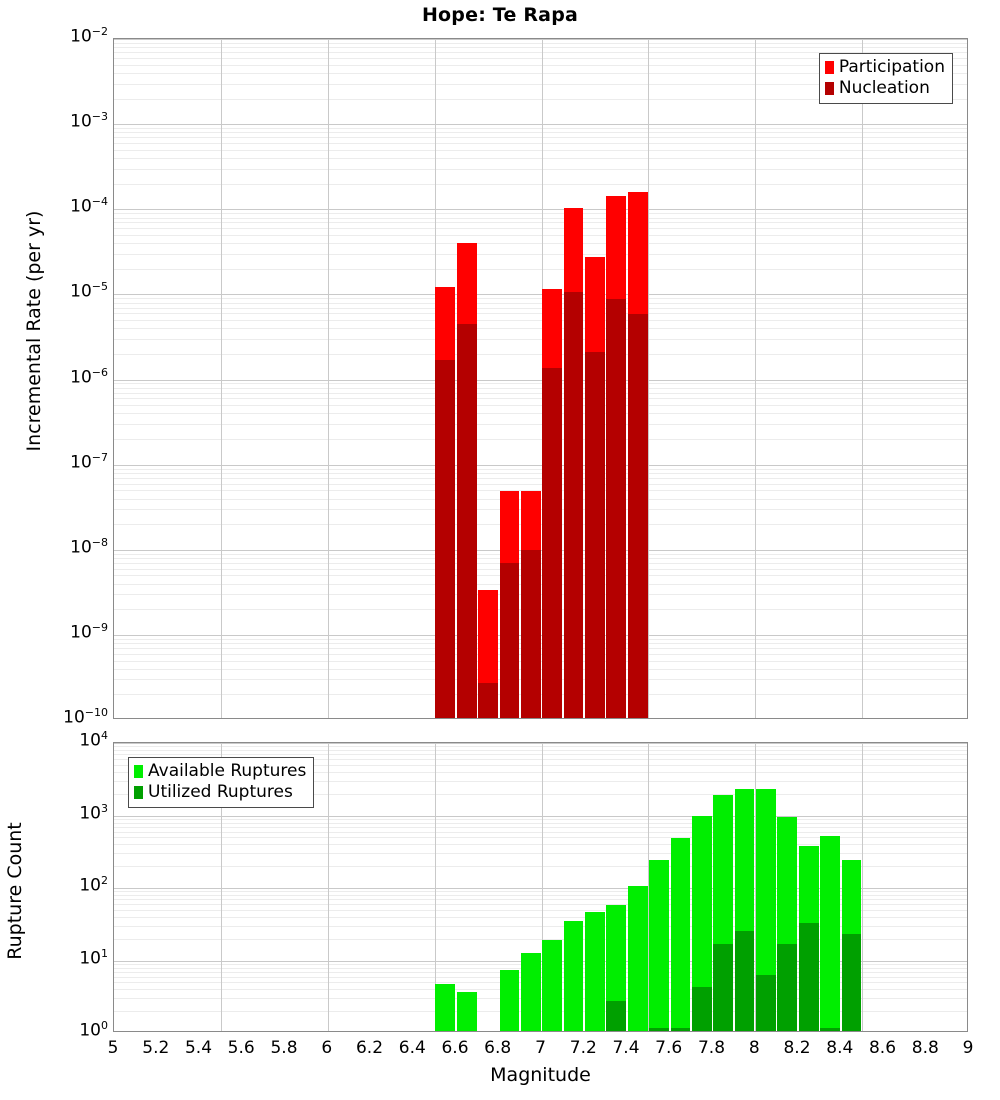 The width and height of the screenshot is (1000, 1100). What do you see at coordinates (241, 1048) in the screenshot?
I see `x-tick-label: 5.6` at bounding box center [241, 1048].